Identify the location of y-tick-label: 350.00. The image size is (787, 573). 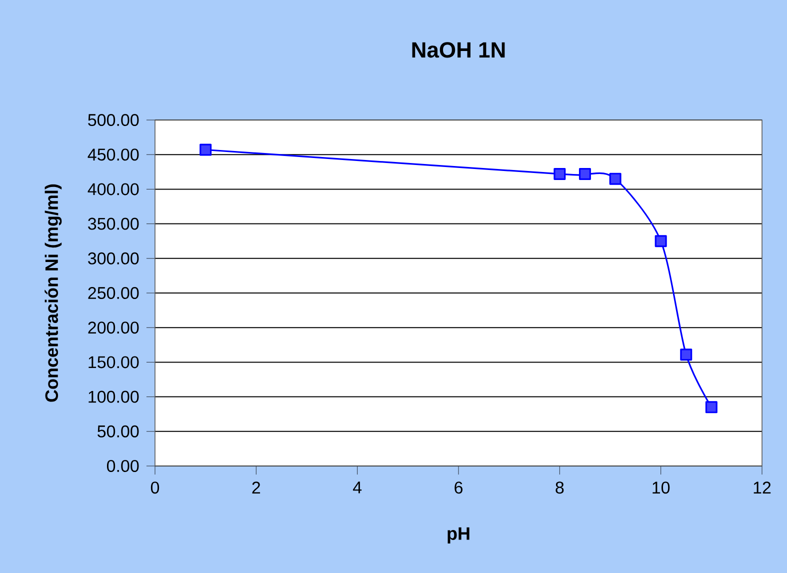
(113, 224).